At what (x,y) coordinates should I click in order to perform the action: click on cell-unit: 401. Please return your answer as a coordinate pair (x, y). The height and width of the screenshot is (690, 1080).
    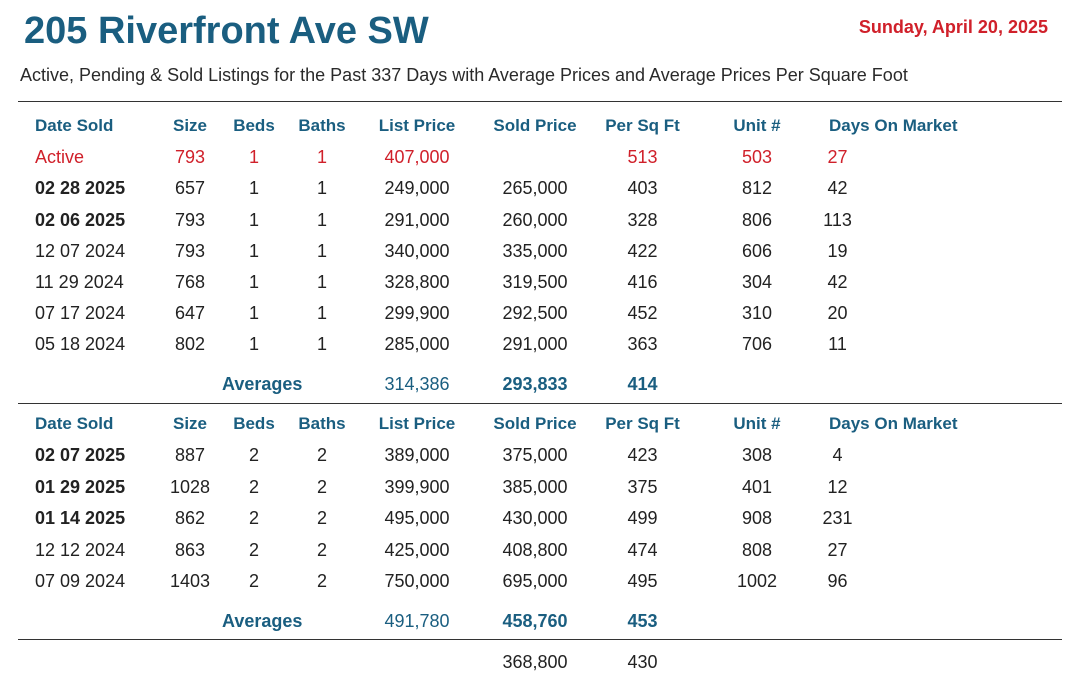
    Looking at the image, I should click on (757, 487).